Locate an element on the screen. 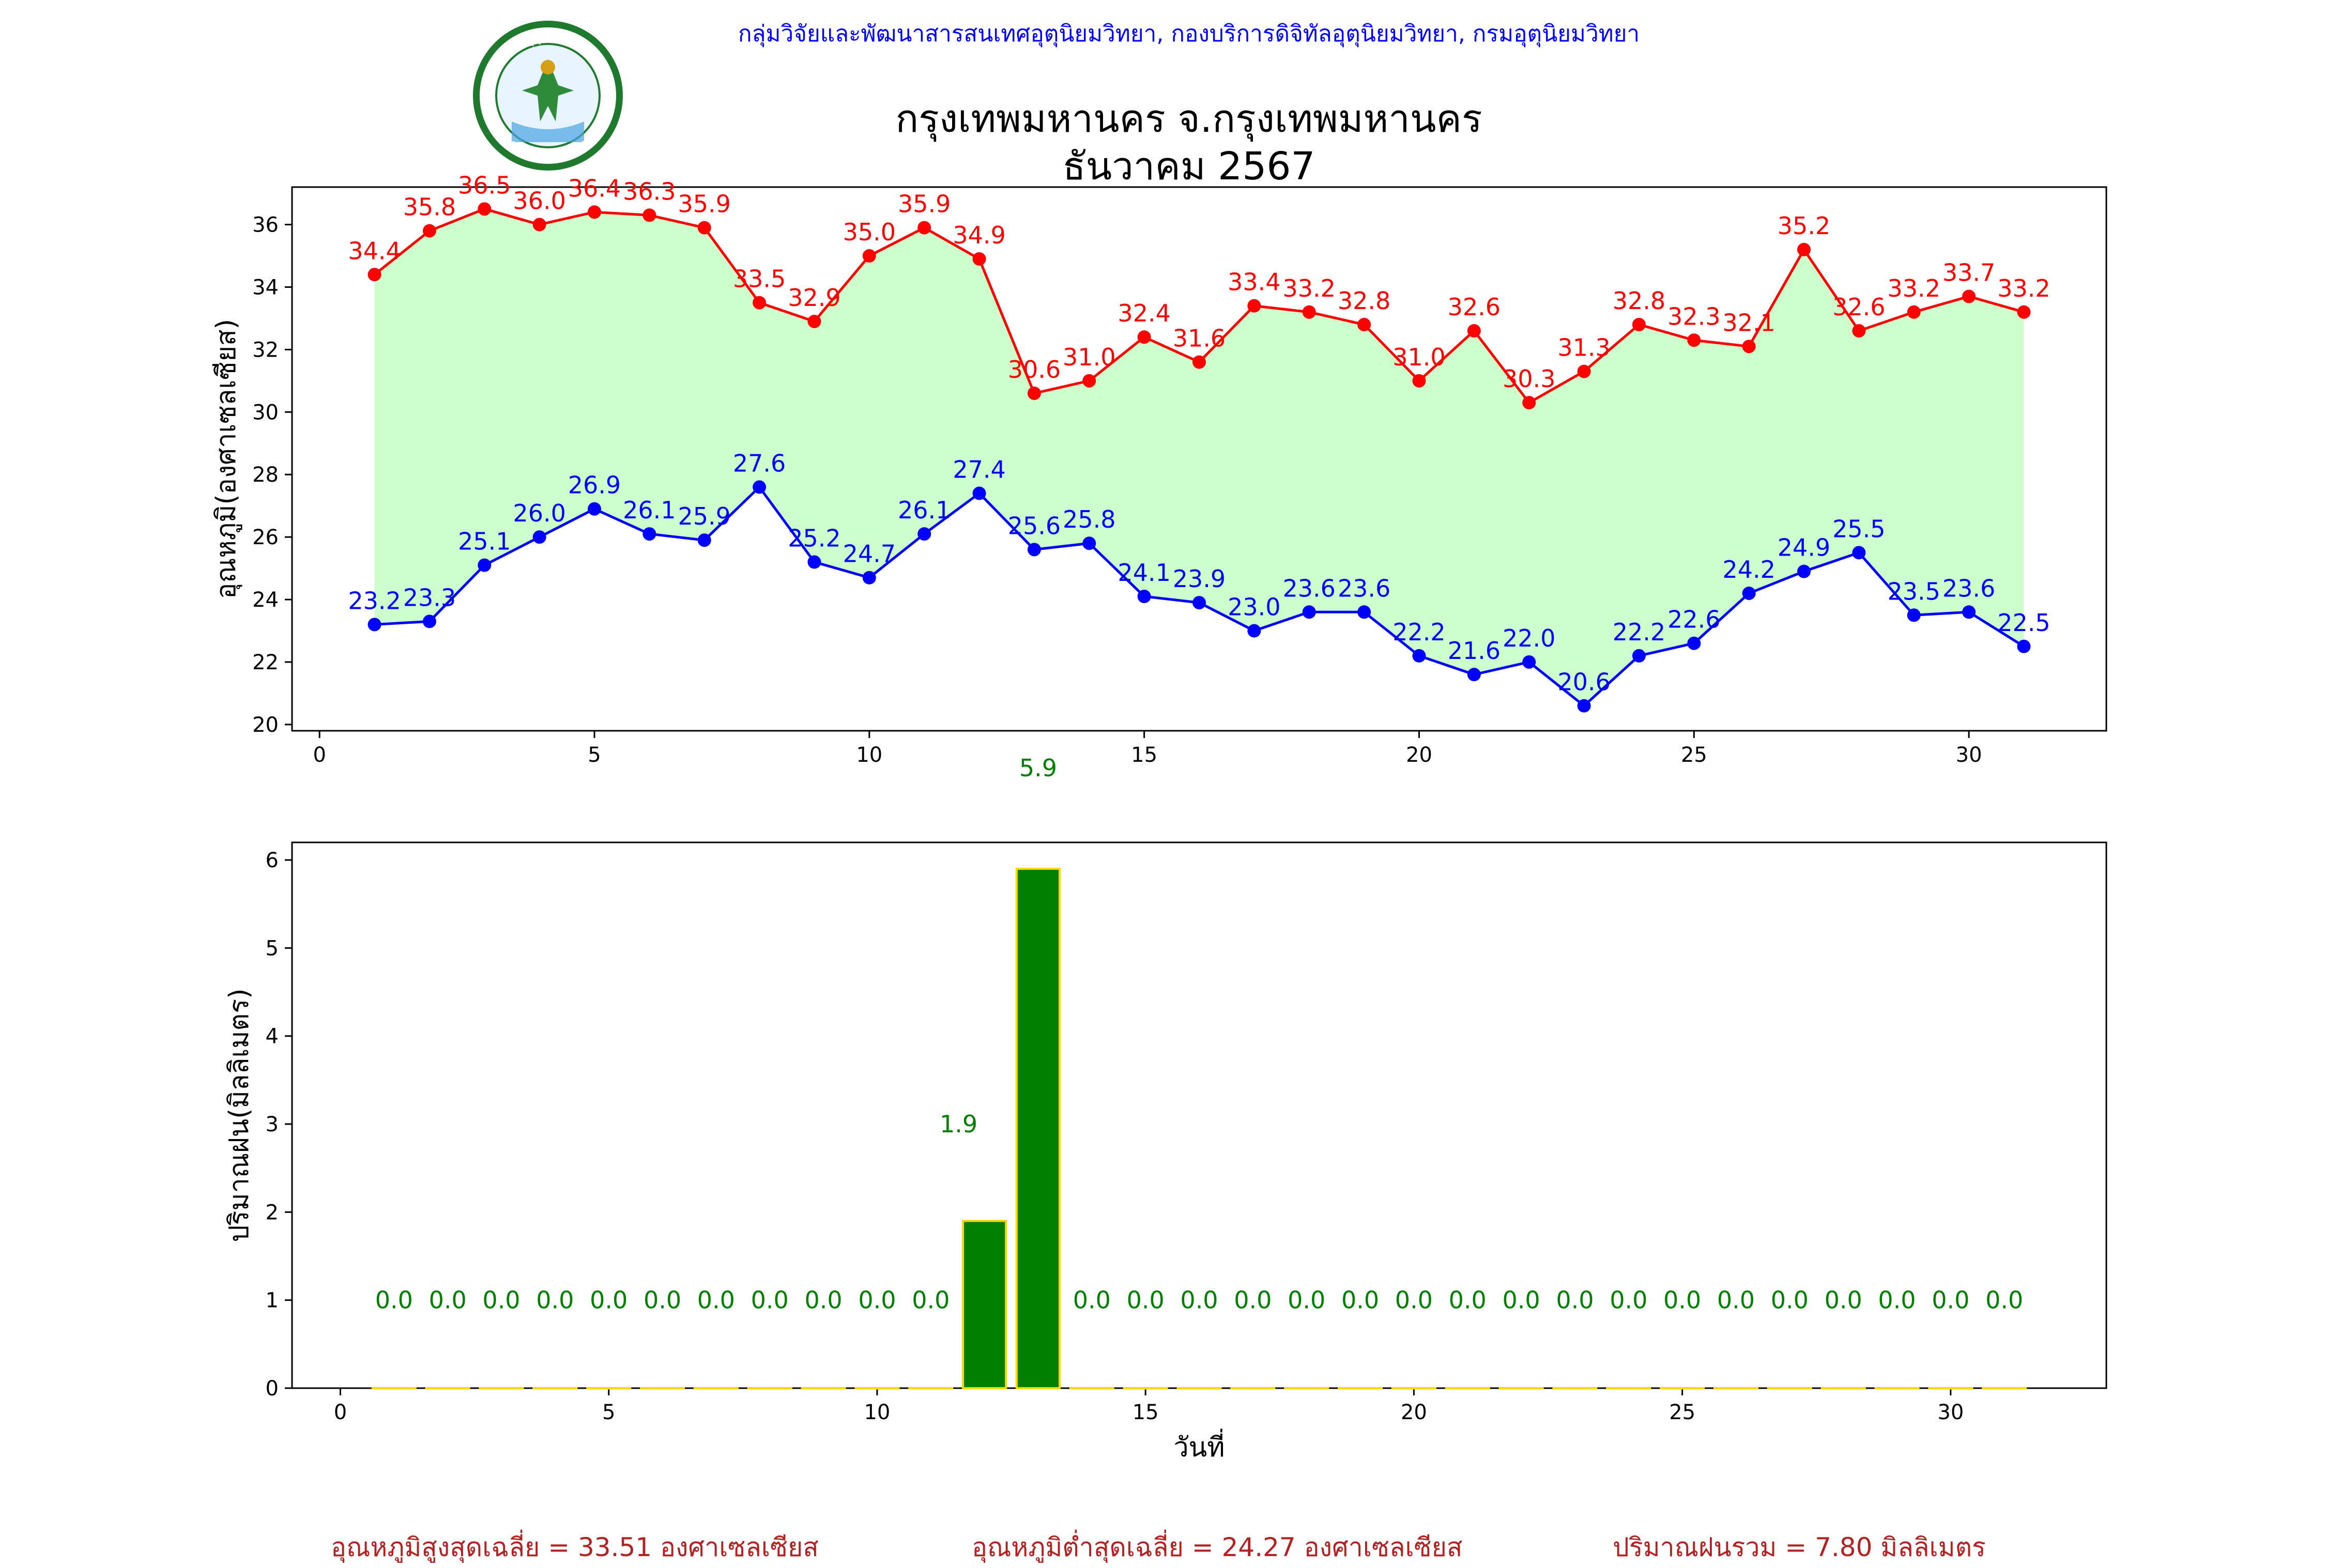 This screenshot has width=2326, height=1568. temperature-min-data-label: 24.2 is located at coordinates (1748, 570).